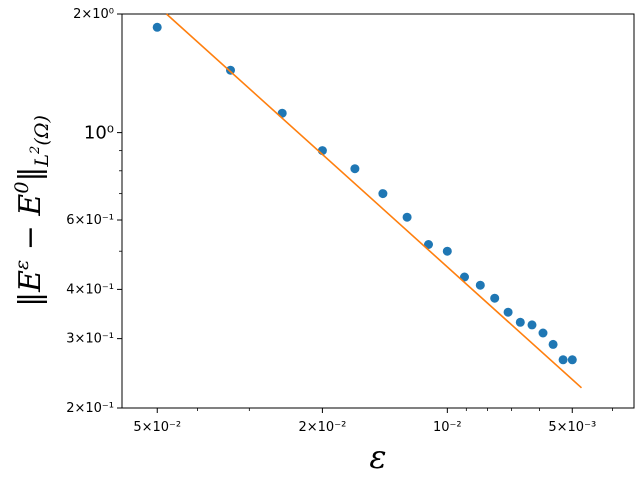 The image size is (640, 480). What do you see at coordinates (32, 211) in the screenshot?
I see `y-axis-label: ‖Eε − E0‖L2(Ω)` at bounding box center [32, 211].